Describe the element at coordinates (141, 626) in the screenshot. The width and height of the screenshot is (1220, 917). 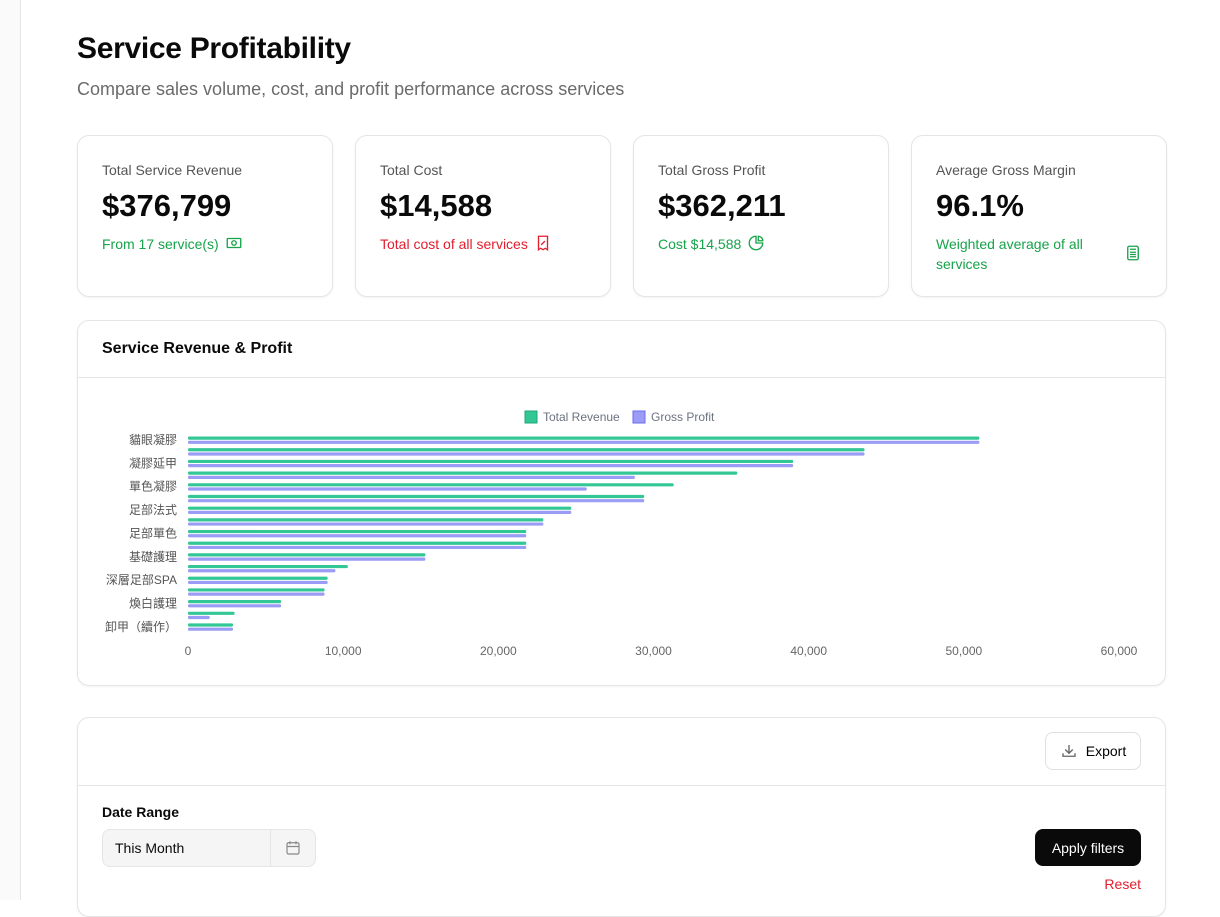
I see `category-label: 卸甲（續作）` at that location.